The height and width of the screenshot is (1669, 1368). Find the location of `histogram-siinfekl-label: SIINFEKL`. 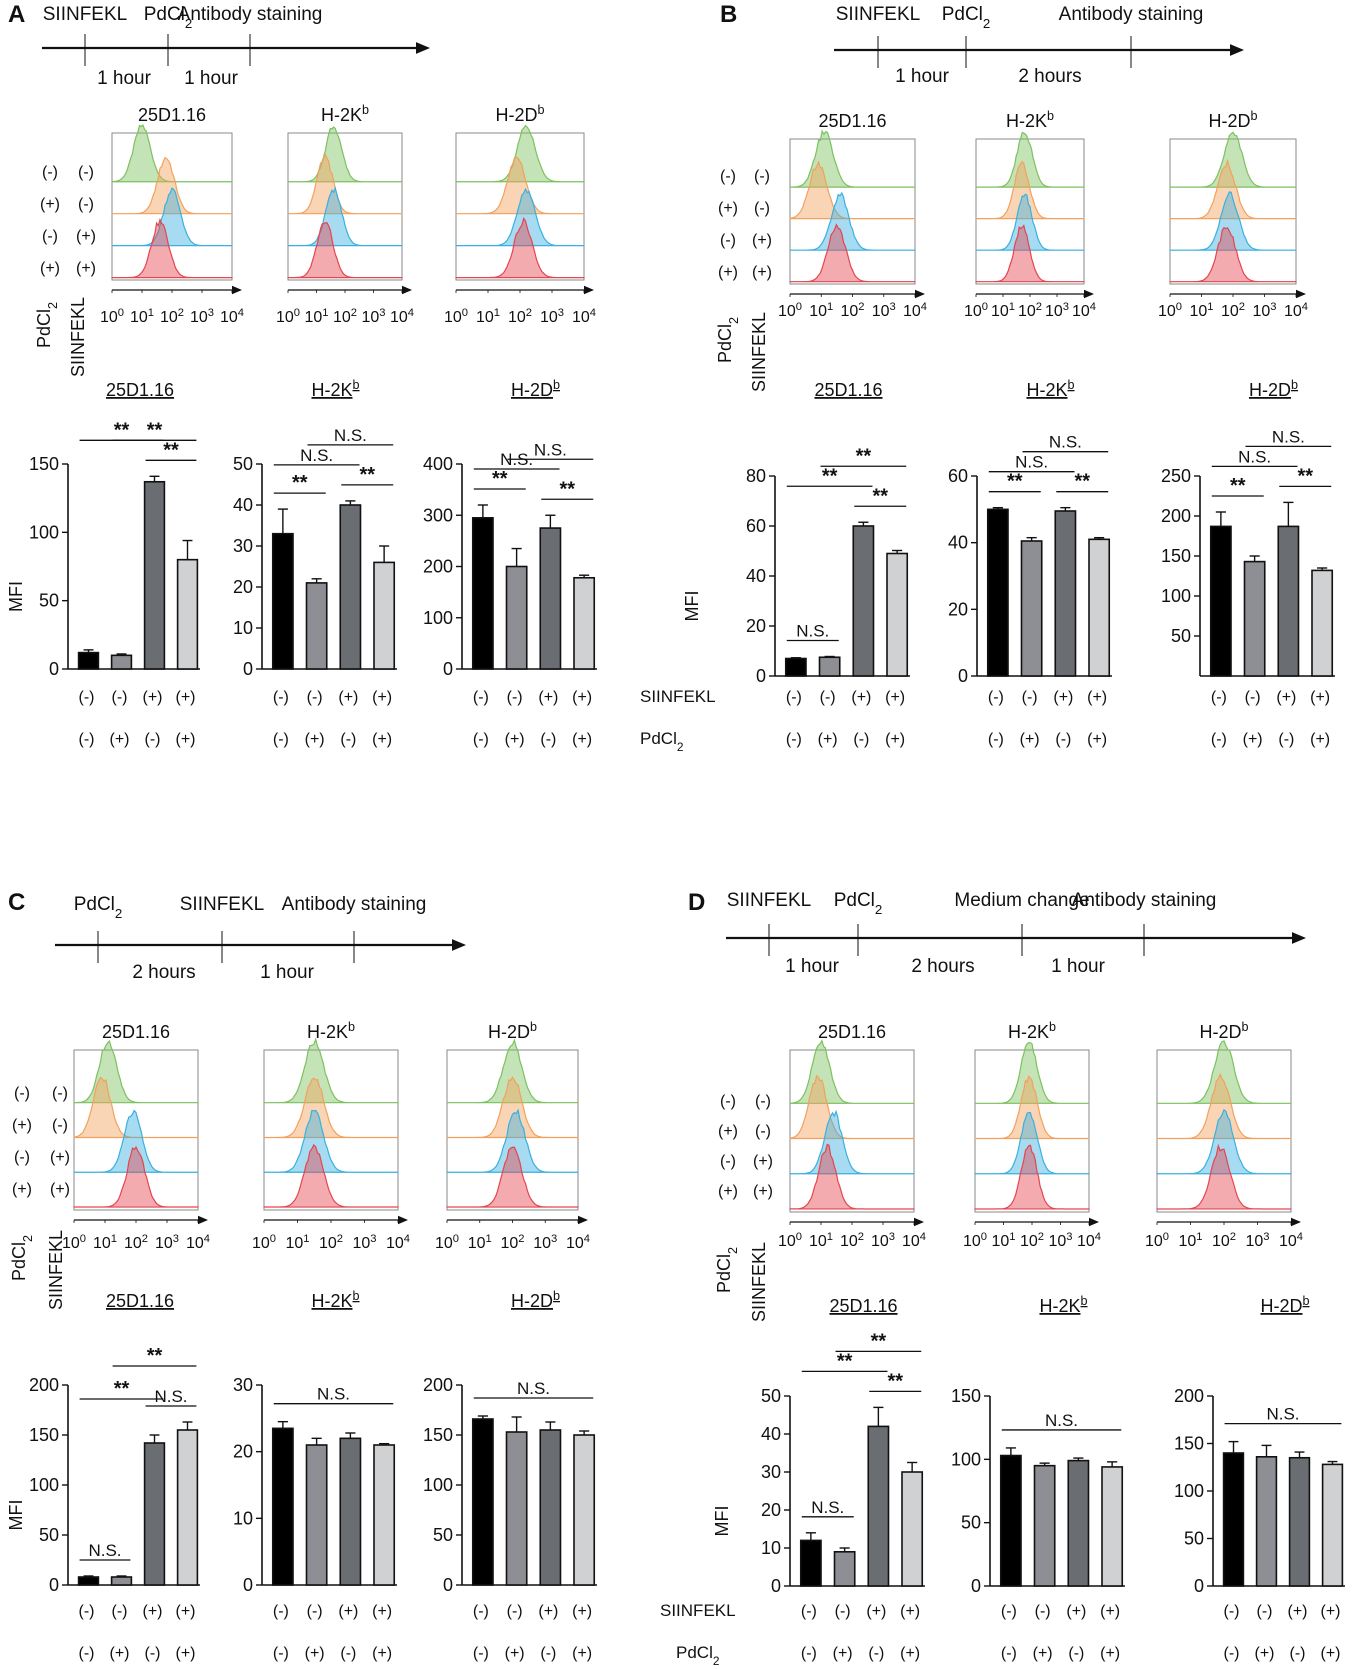

histogram-siinfekl-label: SIINFEKL is located at coordinates (56, 1270).